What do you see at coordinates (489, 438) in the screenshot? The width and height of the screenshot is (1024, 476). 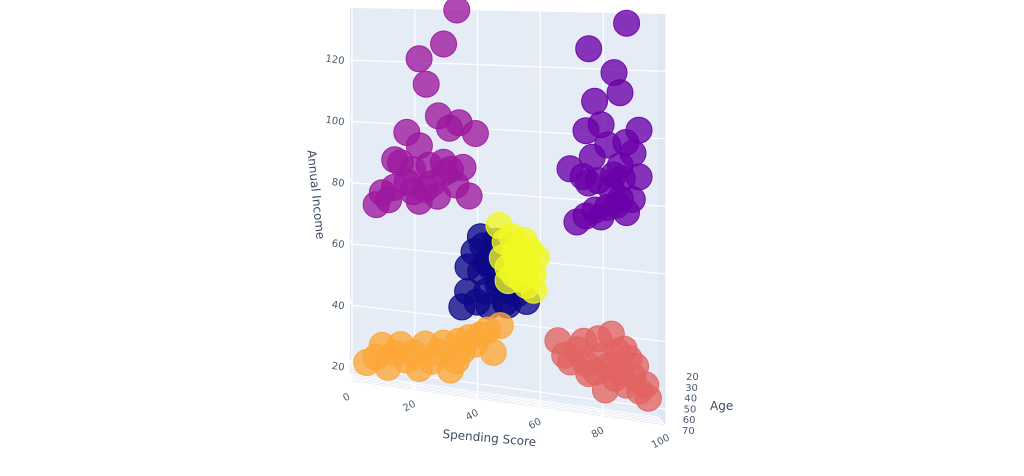 I see `x-axis-title: Spending Score` at bounding box center [489, 438].